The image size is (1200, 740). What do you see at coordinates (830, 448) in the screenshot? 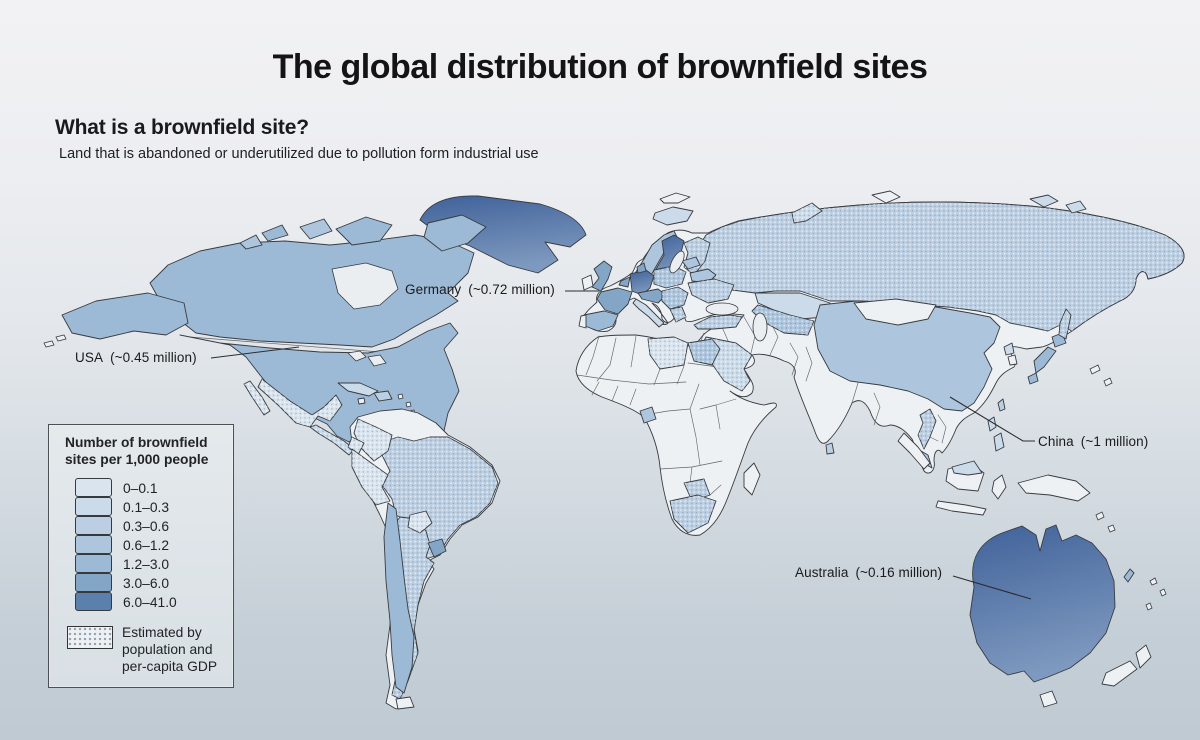
I see `sri-lanka` at bounding box center [830, 448].